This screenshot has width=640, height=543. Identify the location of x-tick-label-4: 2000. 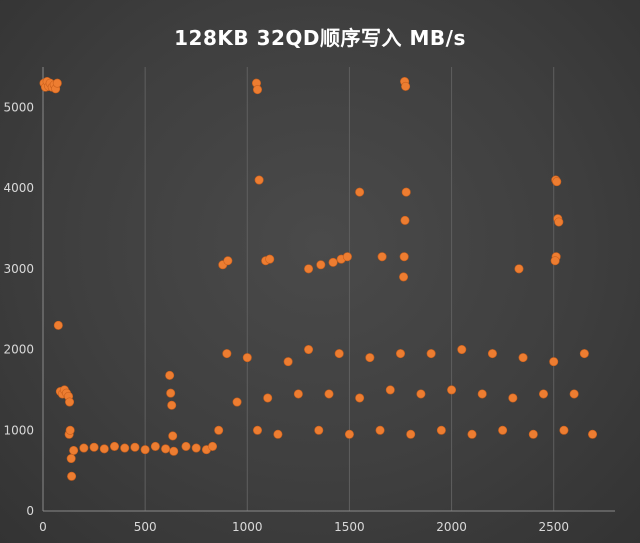
(451, 527).